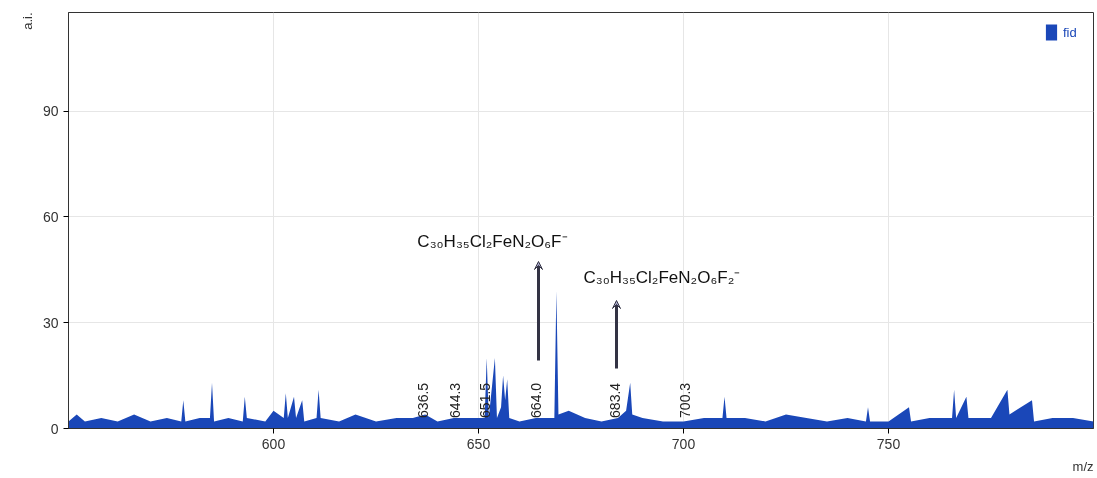  Describe the element at coordinates (478, 443) in the screenshot. I see `x-tick-label: 650` at that location.